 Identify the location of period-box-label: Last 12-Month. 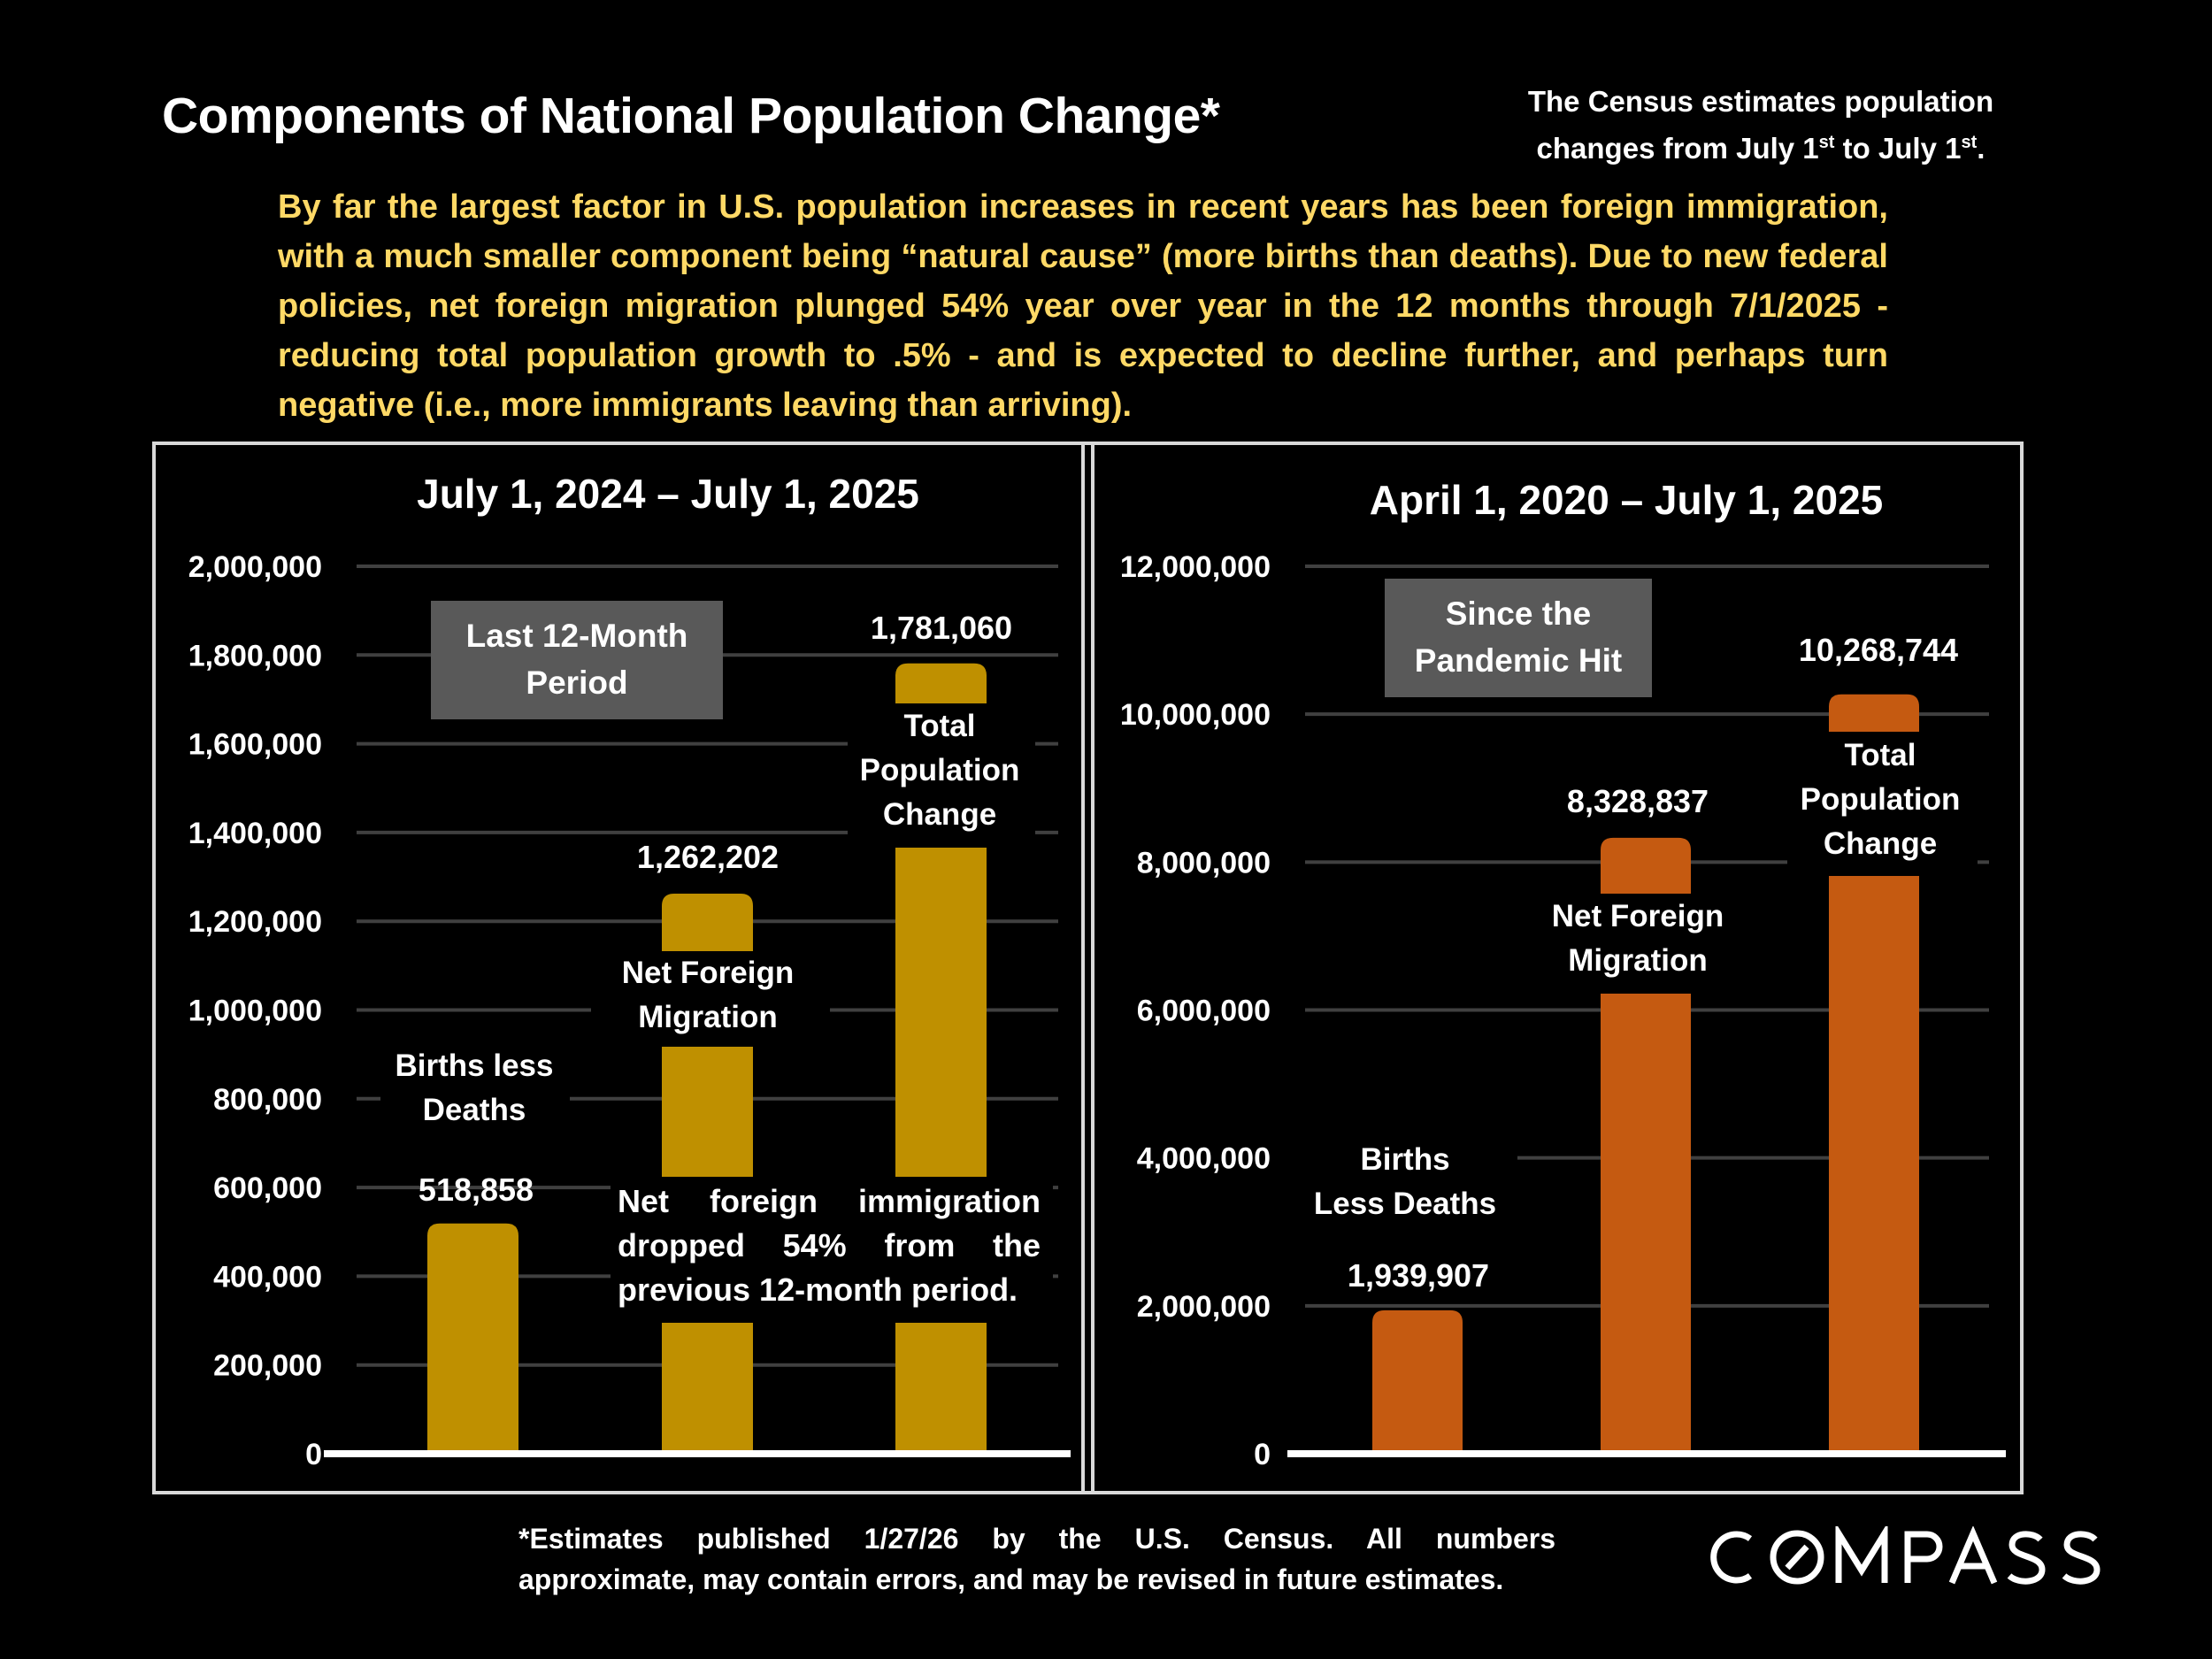
(577, 636).